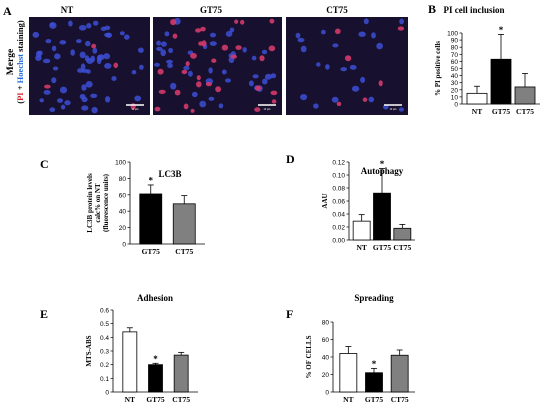  What do you see at coordinates (338, 228) in the screenshot?
I see `y-tick-label: 0.02` at bounding box center [338, 228].